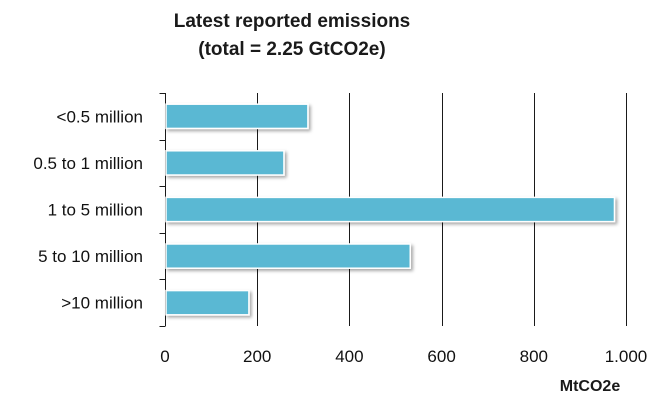  Describe the element at coordinates (403, 356) in the screenshot. I see `x-tick-labels: 0 200 400 600 800 1.000` at that location.